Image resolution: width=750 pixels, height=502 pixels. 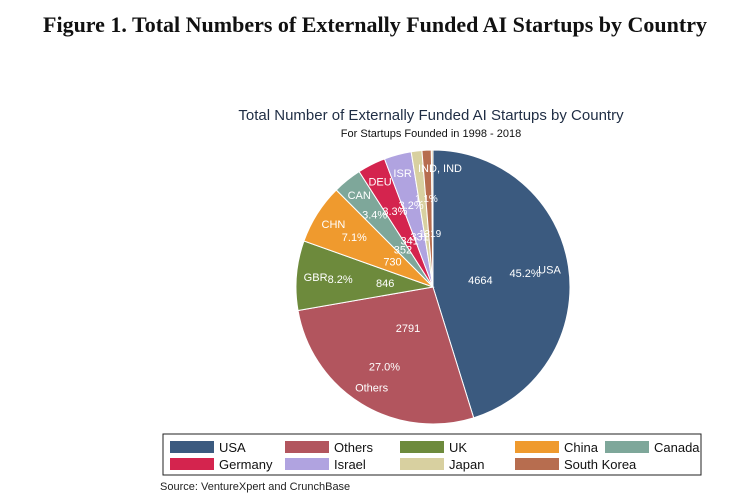 What do you see at coordinates (334, 225) in the screenshot?
I see `slice-code-chn: CHN` at bounding box center [334, 225].